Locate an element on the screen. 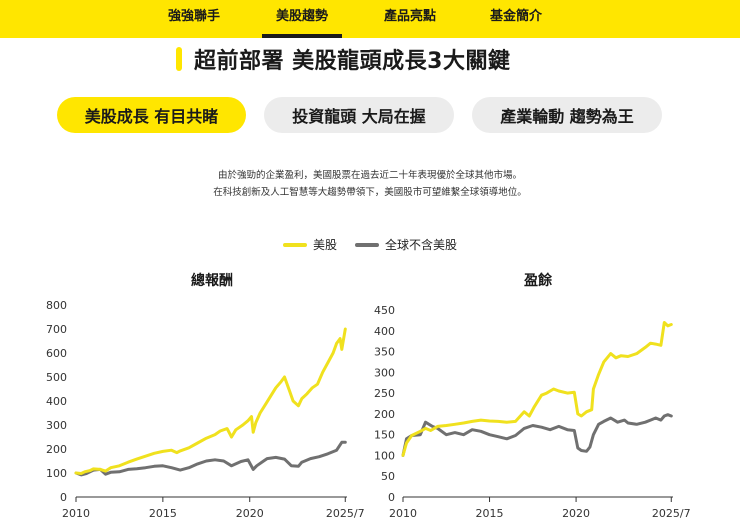  section-title-wrap: 超前部署 美股龍頭成長3大關鍵 is located at coordinates (343, 59).